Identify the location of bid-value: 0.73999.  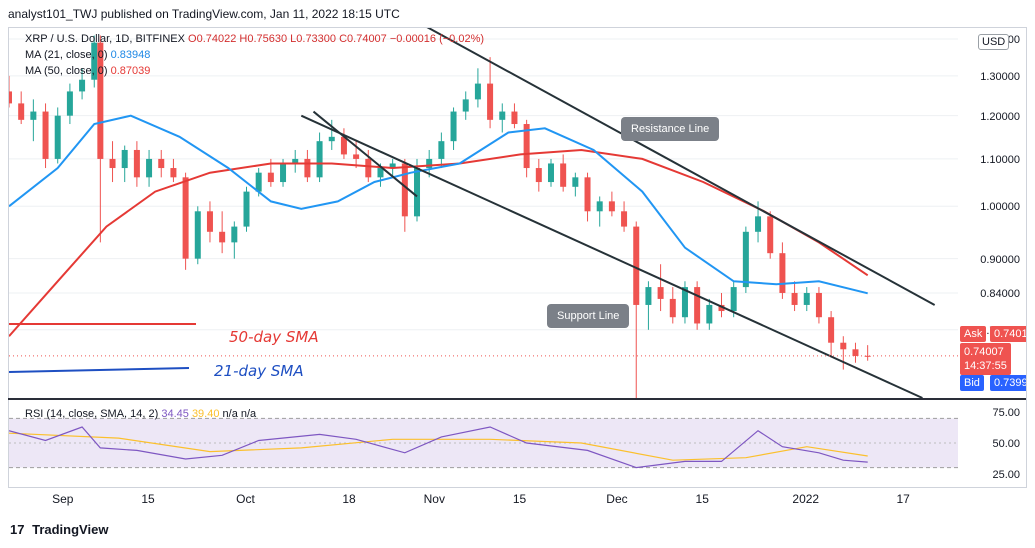
(1008, 383).